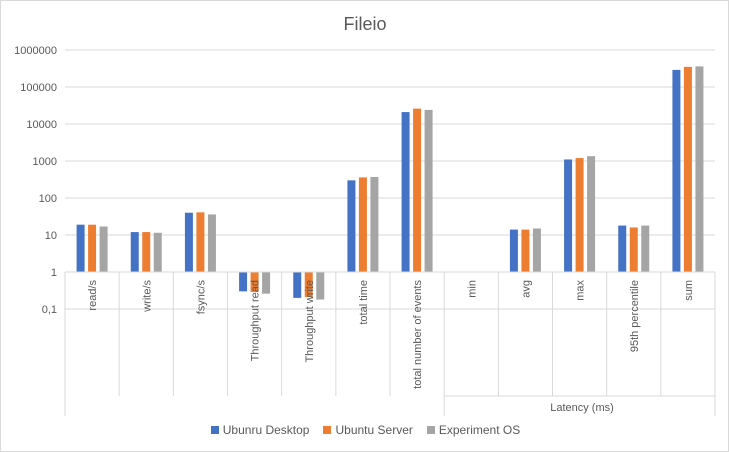 The image size is (729, 452). What do you see at coordinates (54, 273) in the screenshot?
I see `y-tick-label: 1` at bounding box center [54, 273].